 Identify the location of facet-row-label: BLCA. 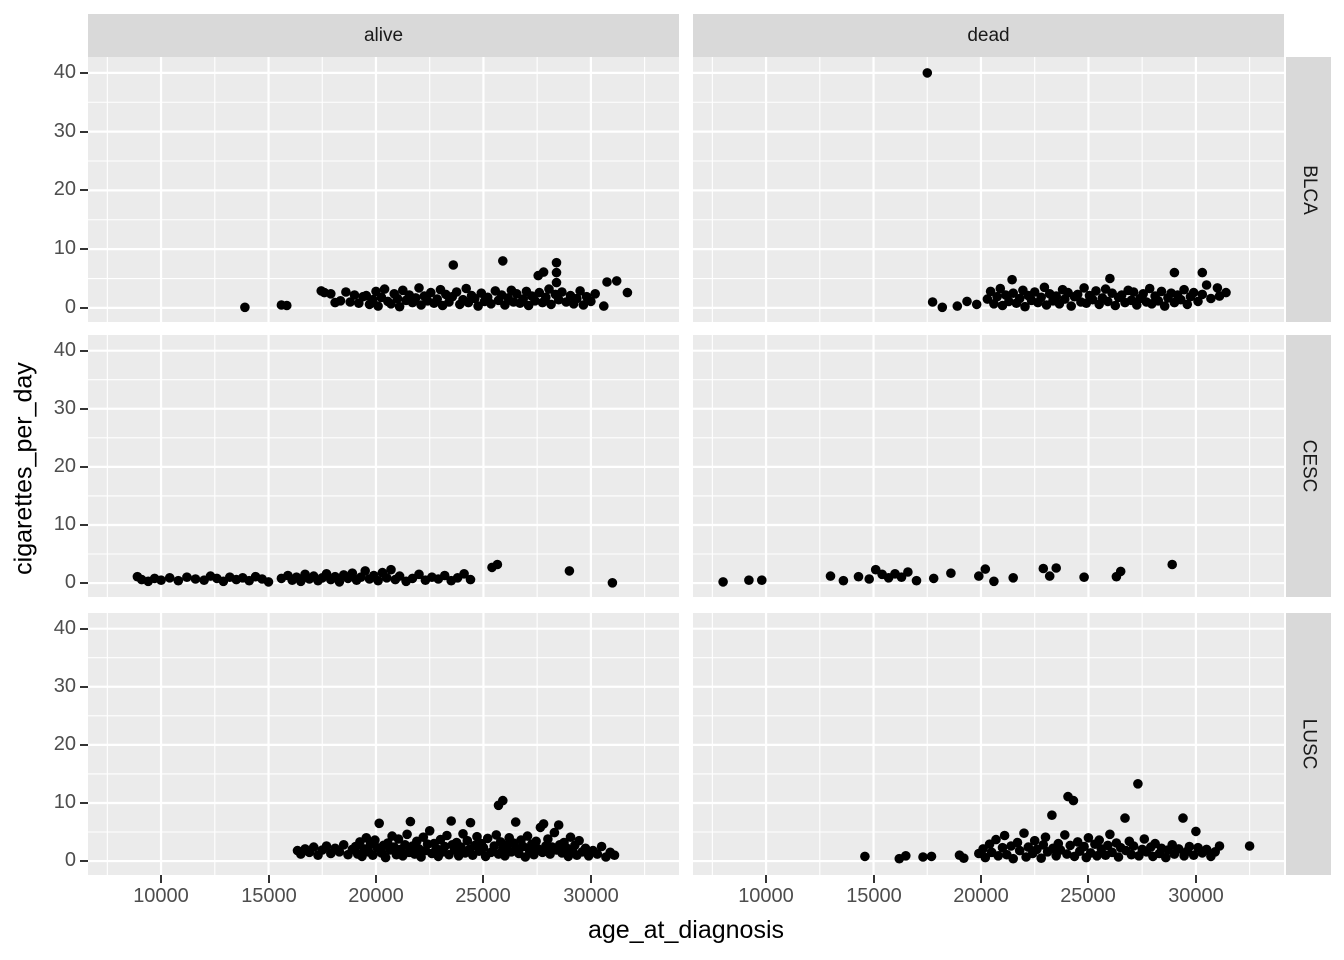
(1309, 189).